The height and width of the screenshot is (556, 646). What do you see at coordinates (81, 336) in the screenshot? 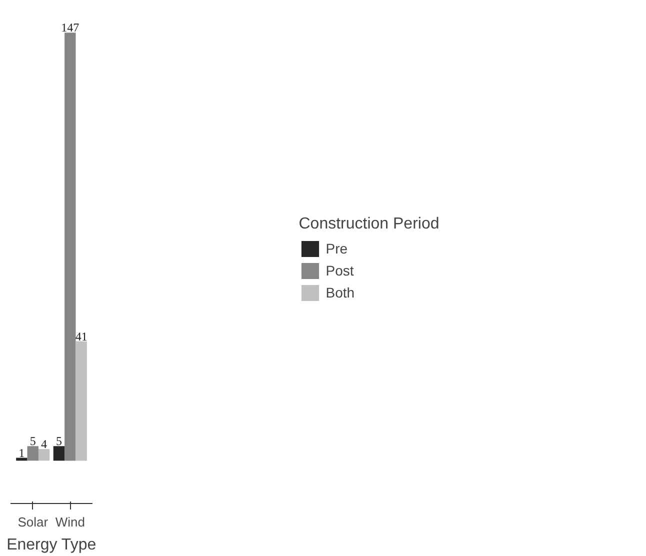
I see `data-label: 41` at bounding box center [81, 336].